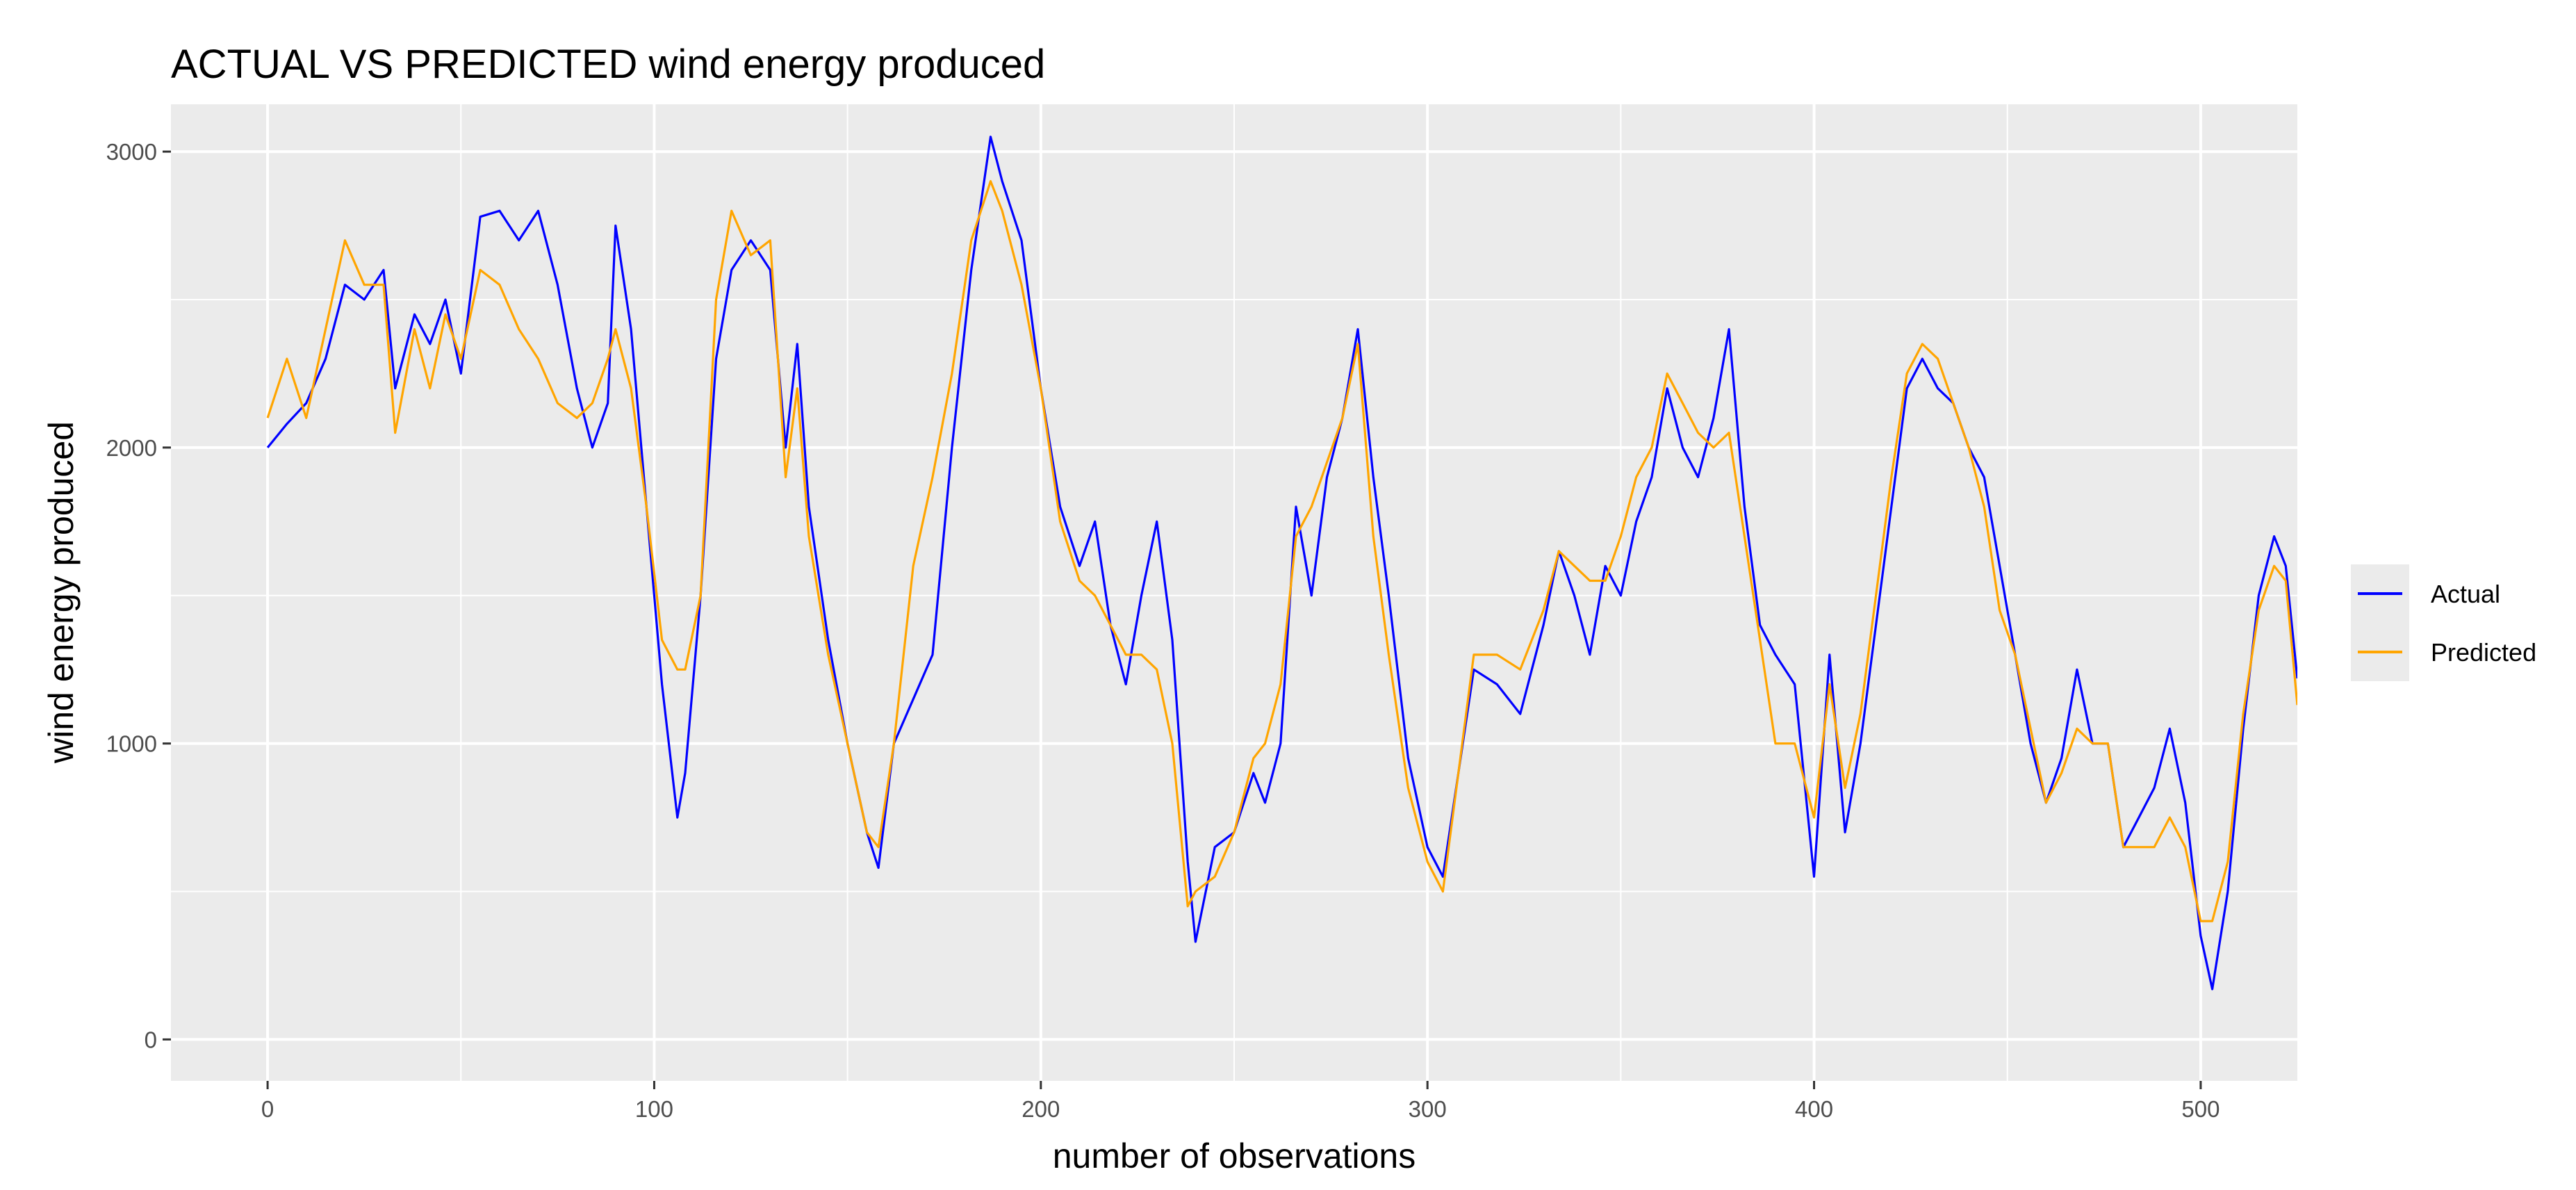 The width and height of the screenshot is (2576, 1190). What do you see at coordinates (131, 152) in the screenshot?
I see `y-tick-label: 3000` at bounding box center [131, 152].